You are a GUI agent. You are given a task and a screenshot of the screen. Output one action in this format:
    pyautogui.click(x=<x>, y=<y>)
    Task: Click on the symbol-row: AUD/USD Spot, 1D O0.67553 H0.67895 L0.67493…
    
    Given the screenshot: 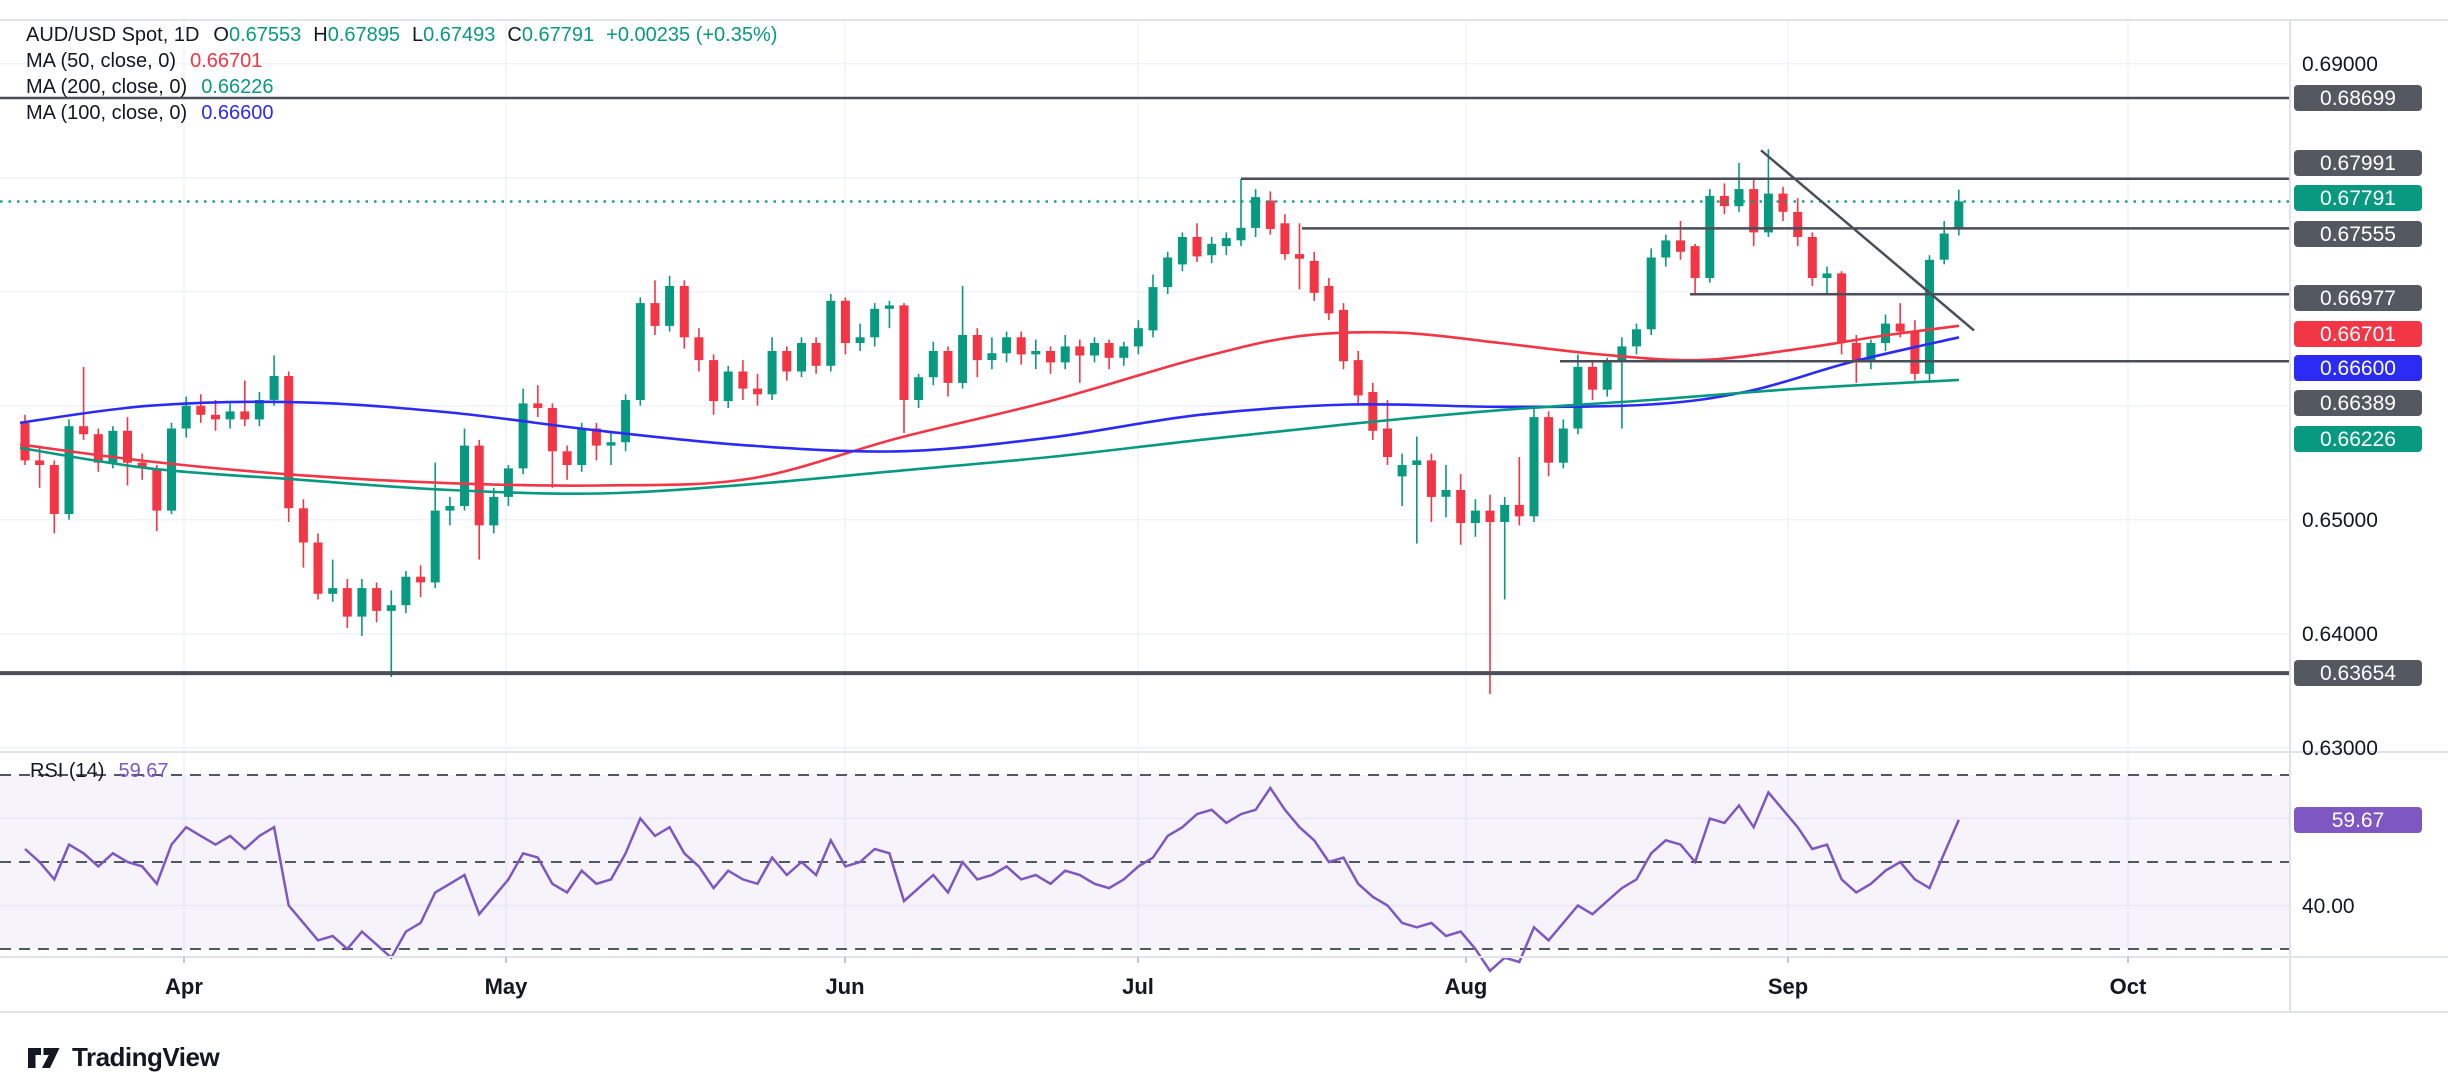 What is the action you would take?
    pyautogui.click(x=401, y=35)
    